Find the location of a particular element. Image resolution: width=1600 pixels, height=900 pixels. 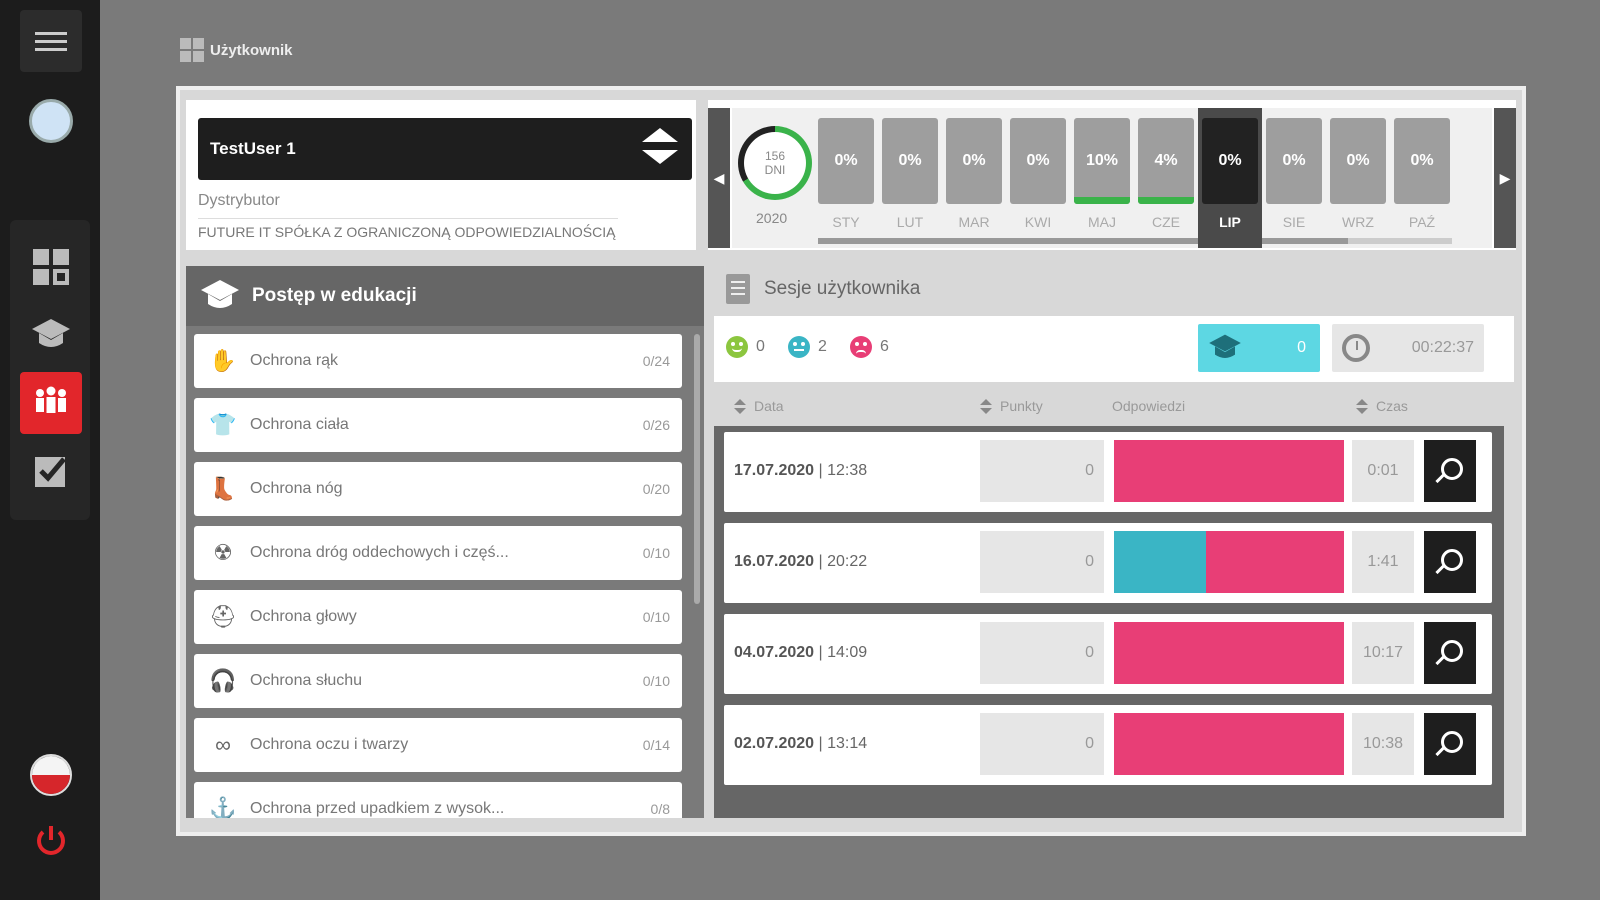

column-date-label: Data is located at coordinates (769, 406).